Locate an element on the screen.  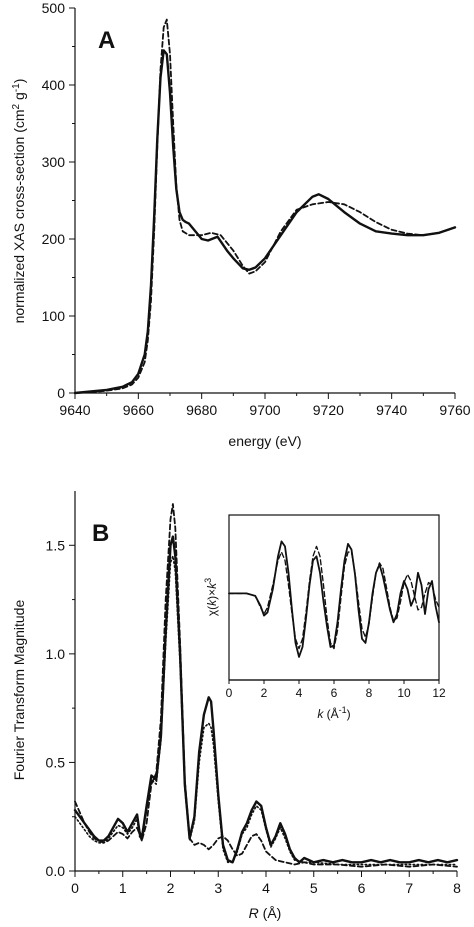
panel-a-letter: A is located at coordinates (106, 40).